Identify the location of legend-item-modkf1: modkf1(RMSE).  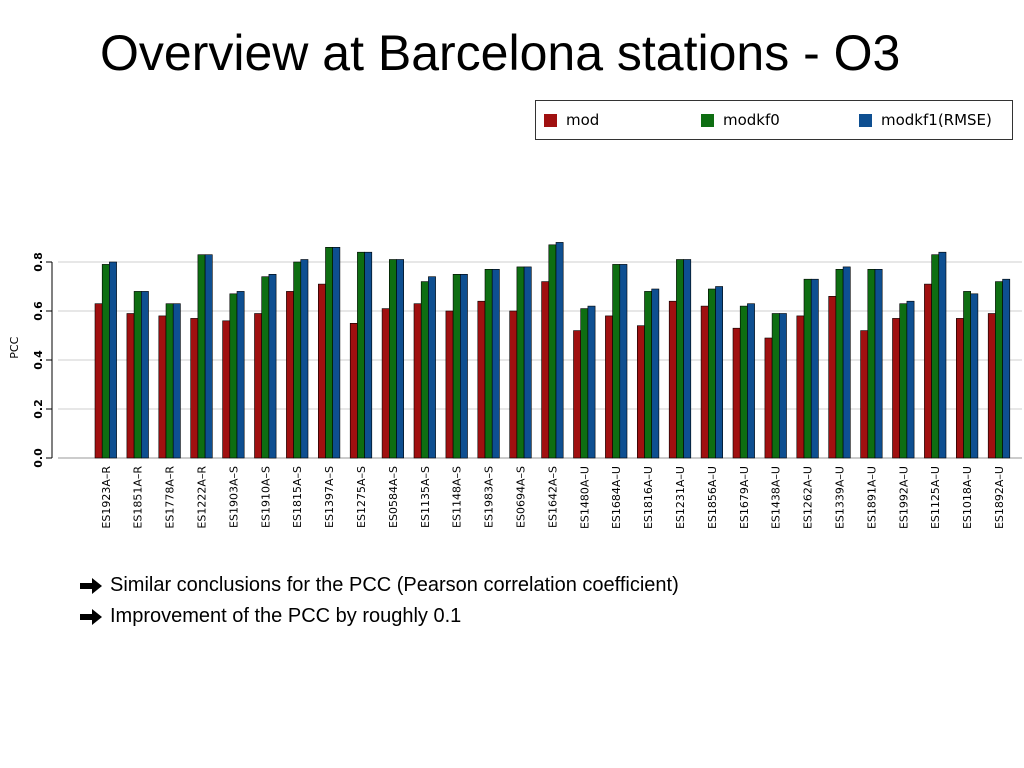
(925, 120).